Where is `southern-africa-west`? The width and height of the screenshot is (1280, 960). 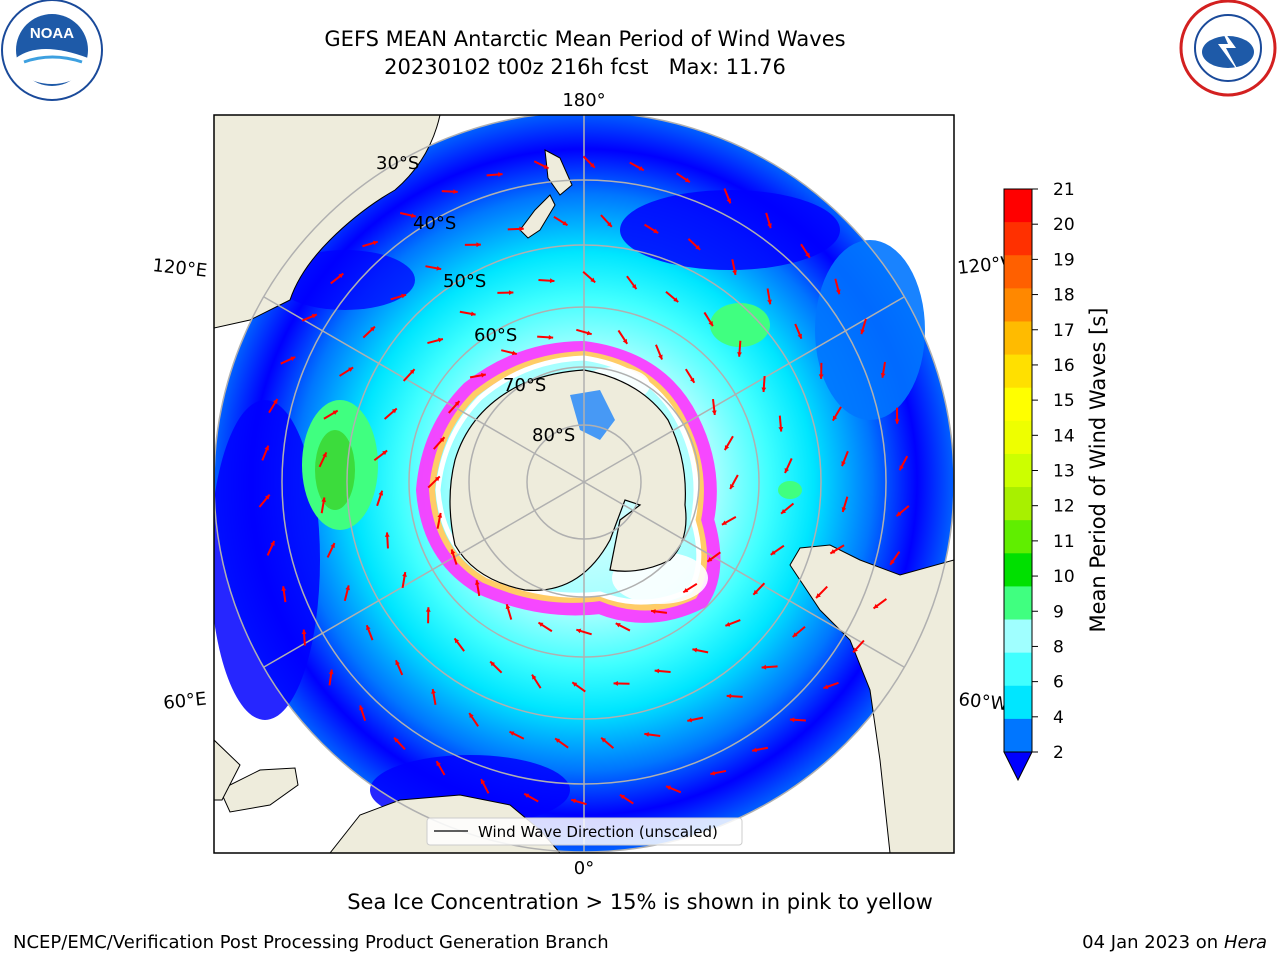 southern-africa-west is located at coordinates (227, 770).